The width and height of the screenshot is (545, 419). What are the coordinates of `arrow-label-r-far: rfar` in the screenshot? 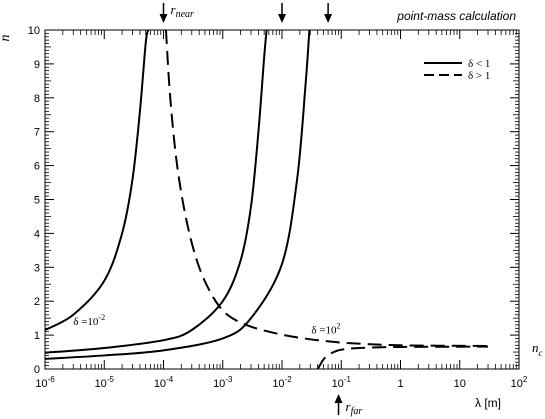 It's located at (354, 408).